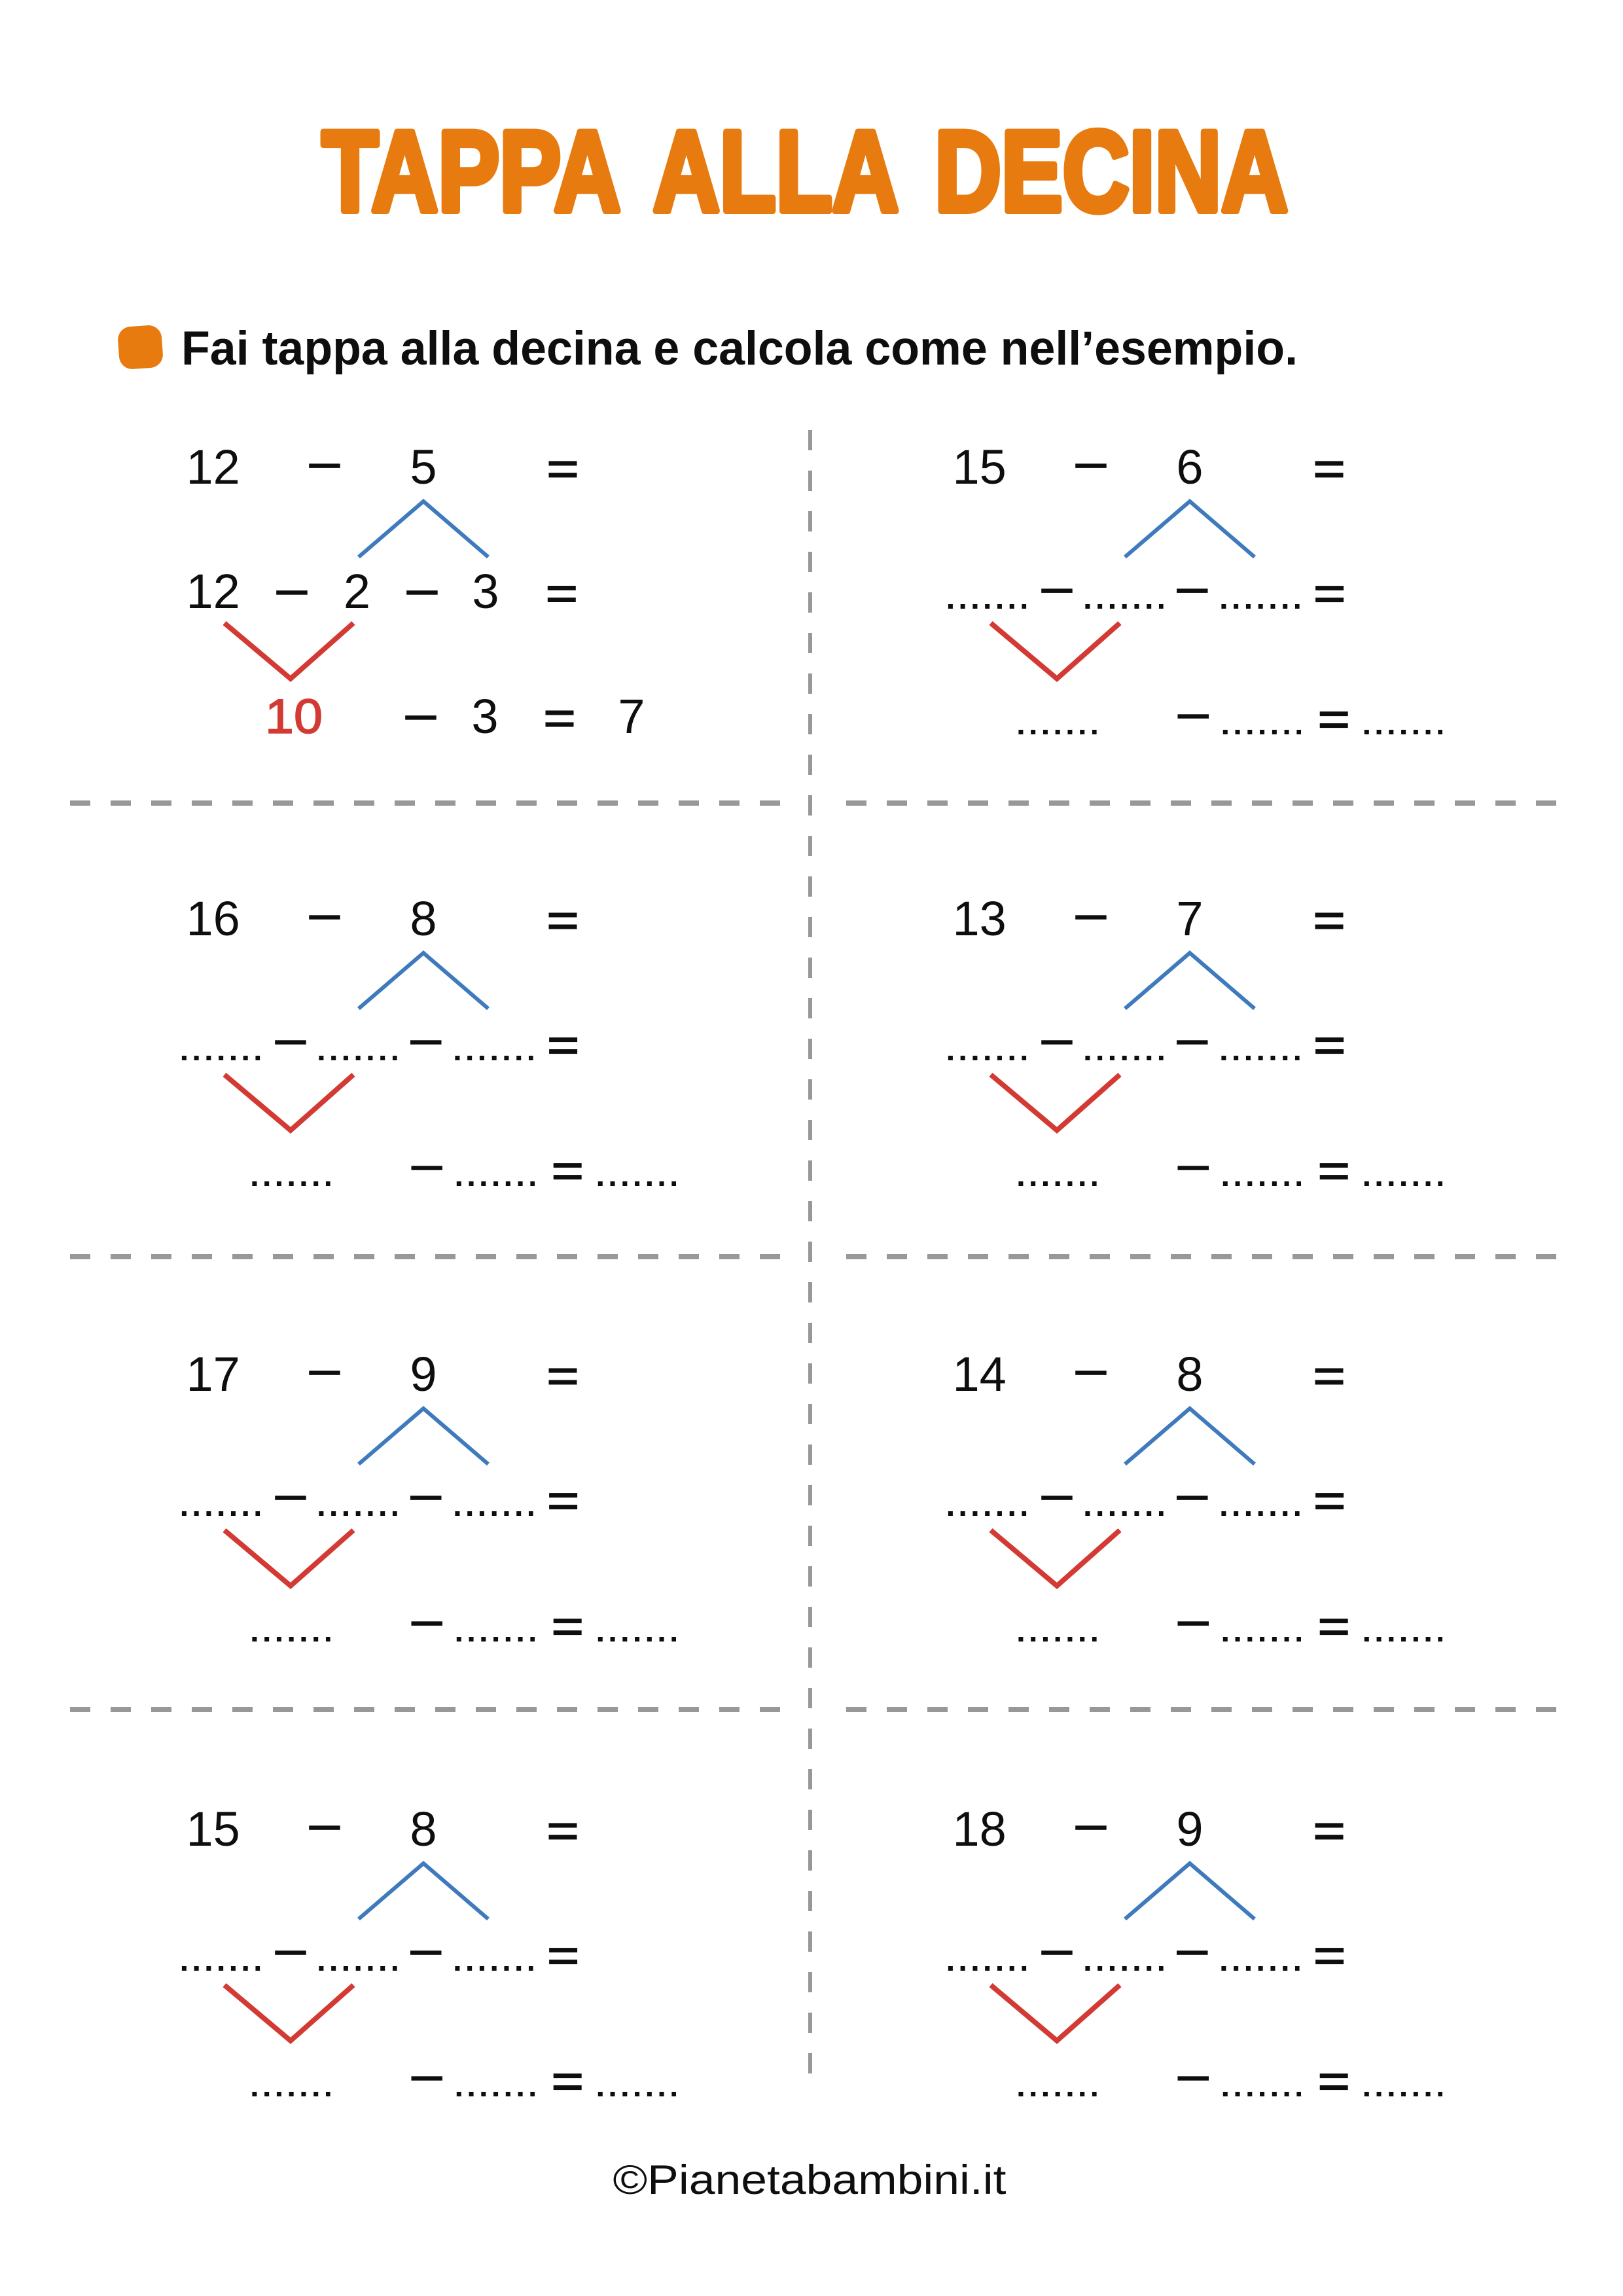  Describe the element at coordinates (423, 467) in the screenshot. I see `svg-text: 5` at that location.